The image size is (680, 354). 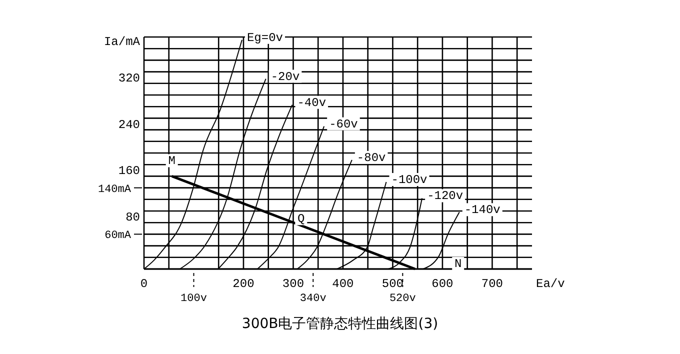 I want to click on y-tick-label: 320, so click(x=129, y=78).